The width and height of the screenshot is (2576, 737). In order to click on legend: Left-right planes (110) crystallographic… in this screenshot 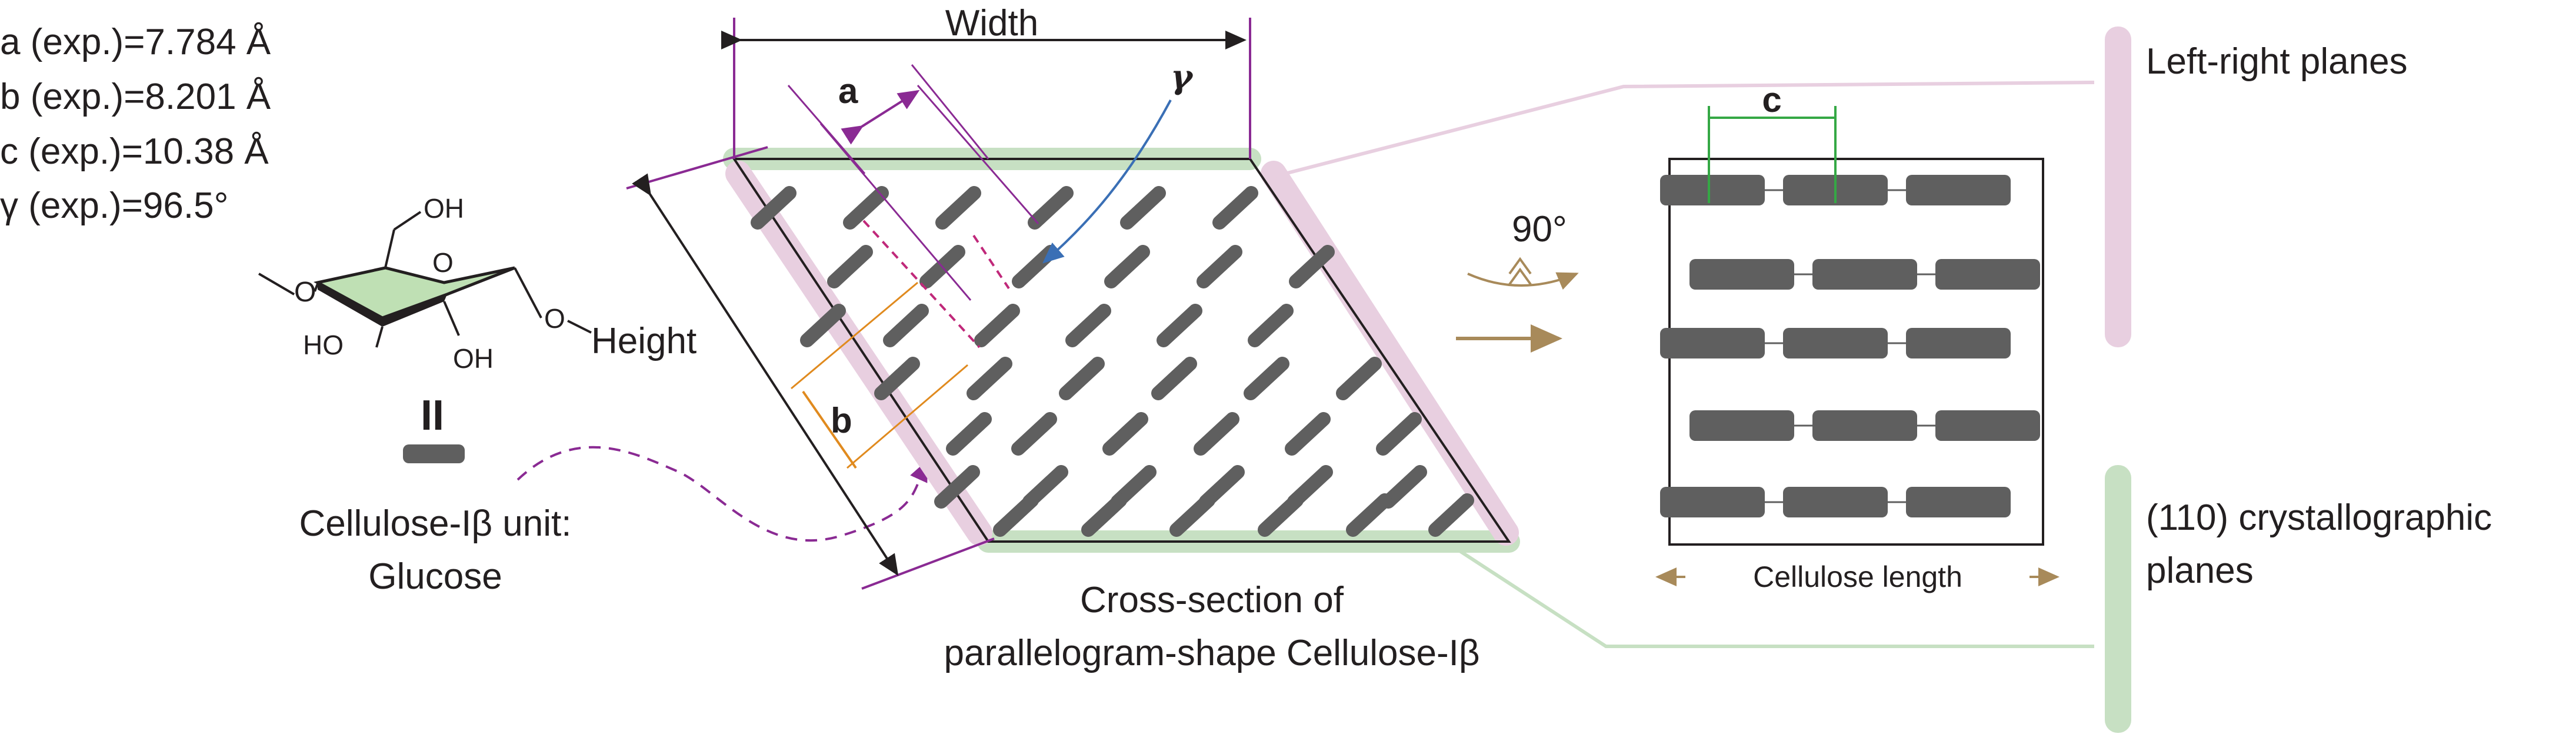, I will do `click(2298, 379)`.